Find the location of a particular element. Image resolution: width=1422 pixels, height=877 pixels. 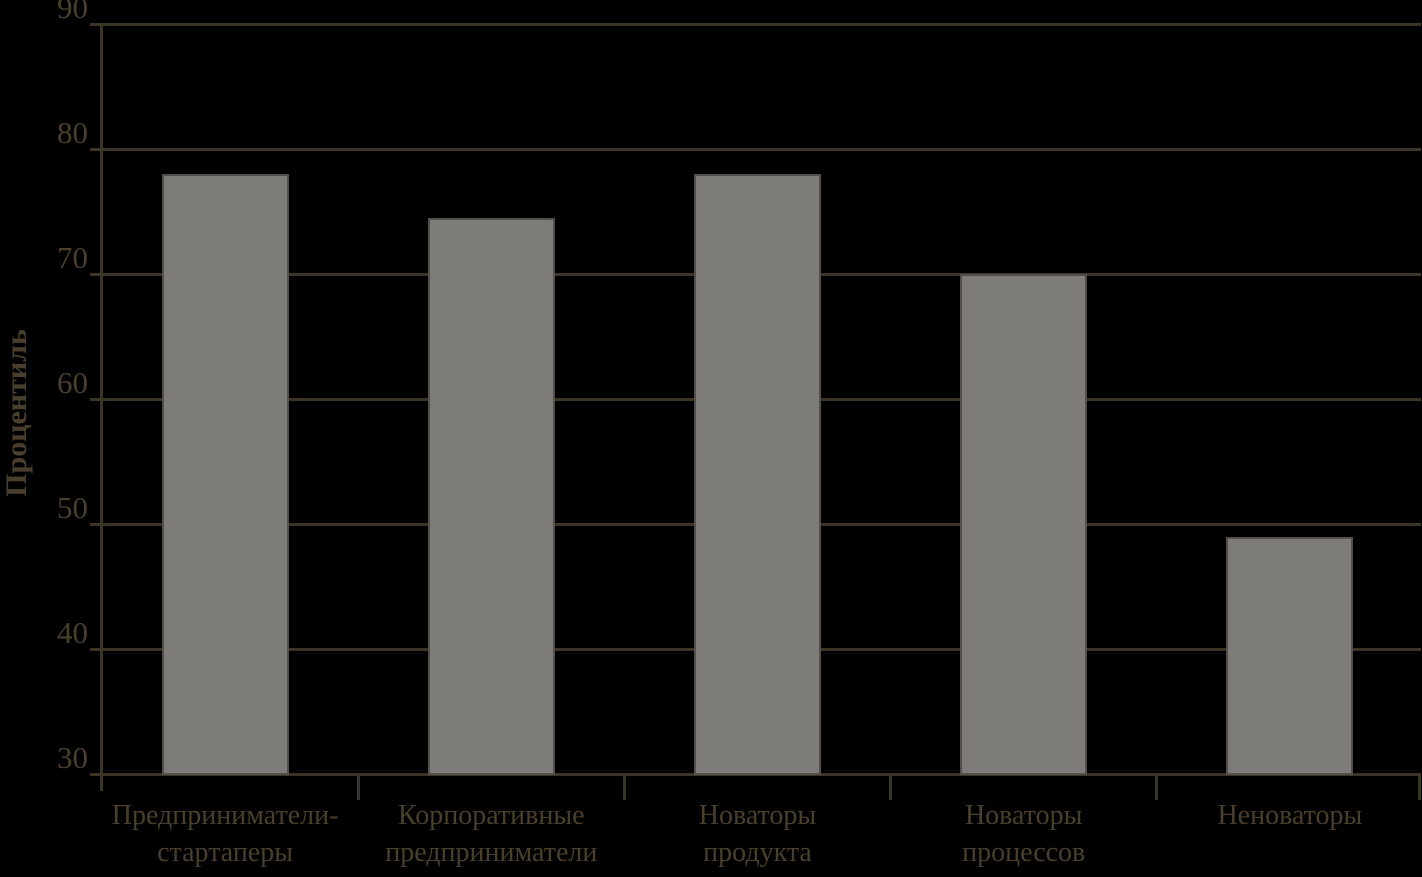

y-tick-label-90: 90 is located at coordinates (72, 12).